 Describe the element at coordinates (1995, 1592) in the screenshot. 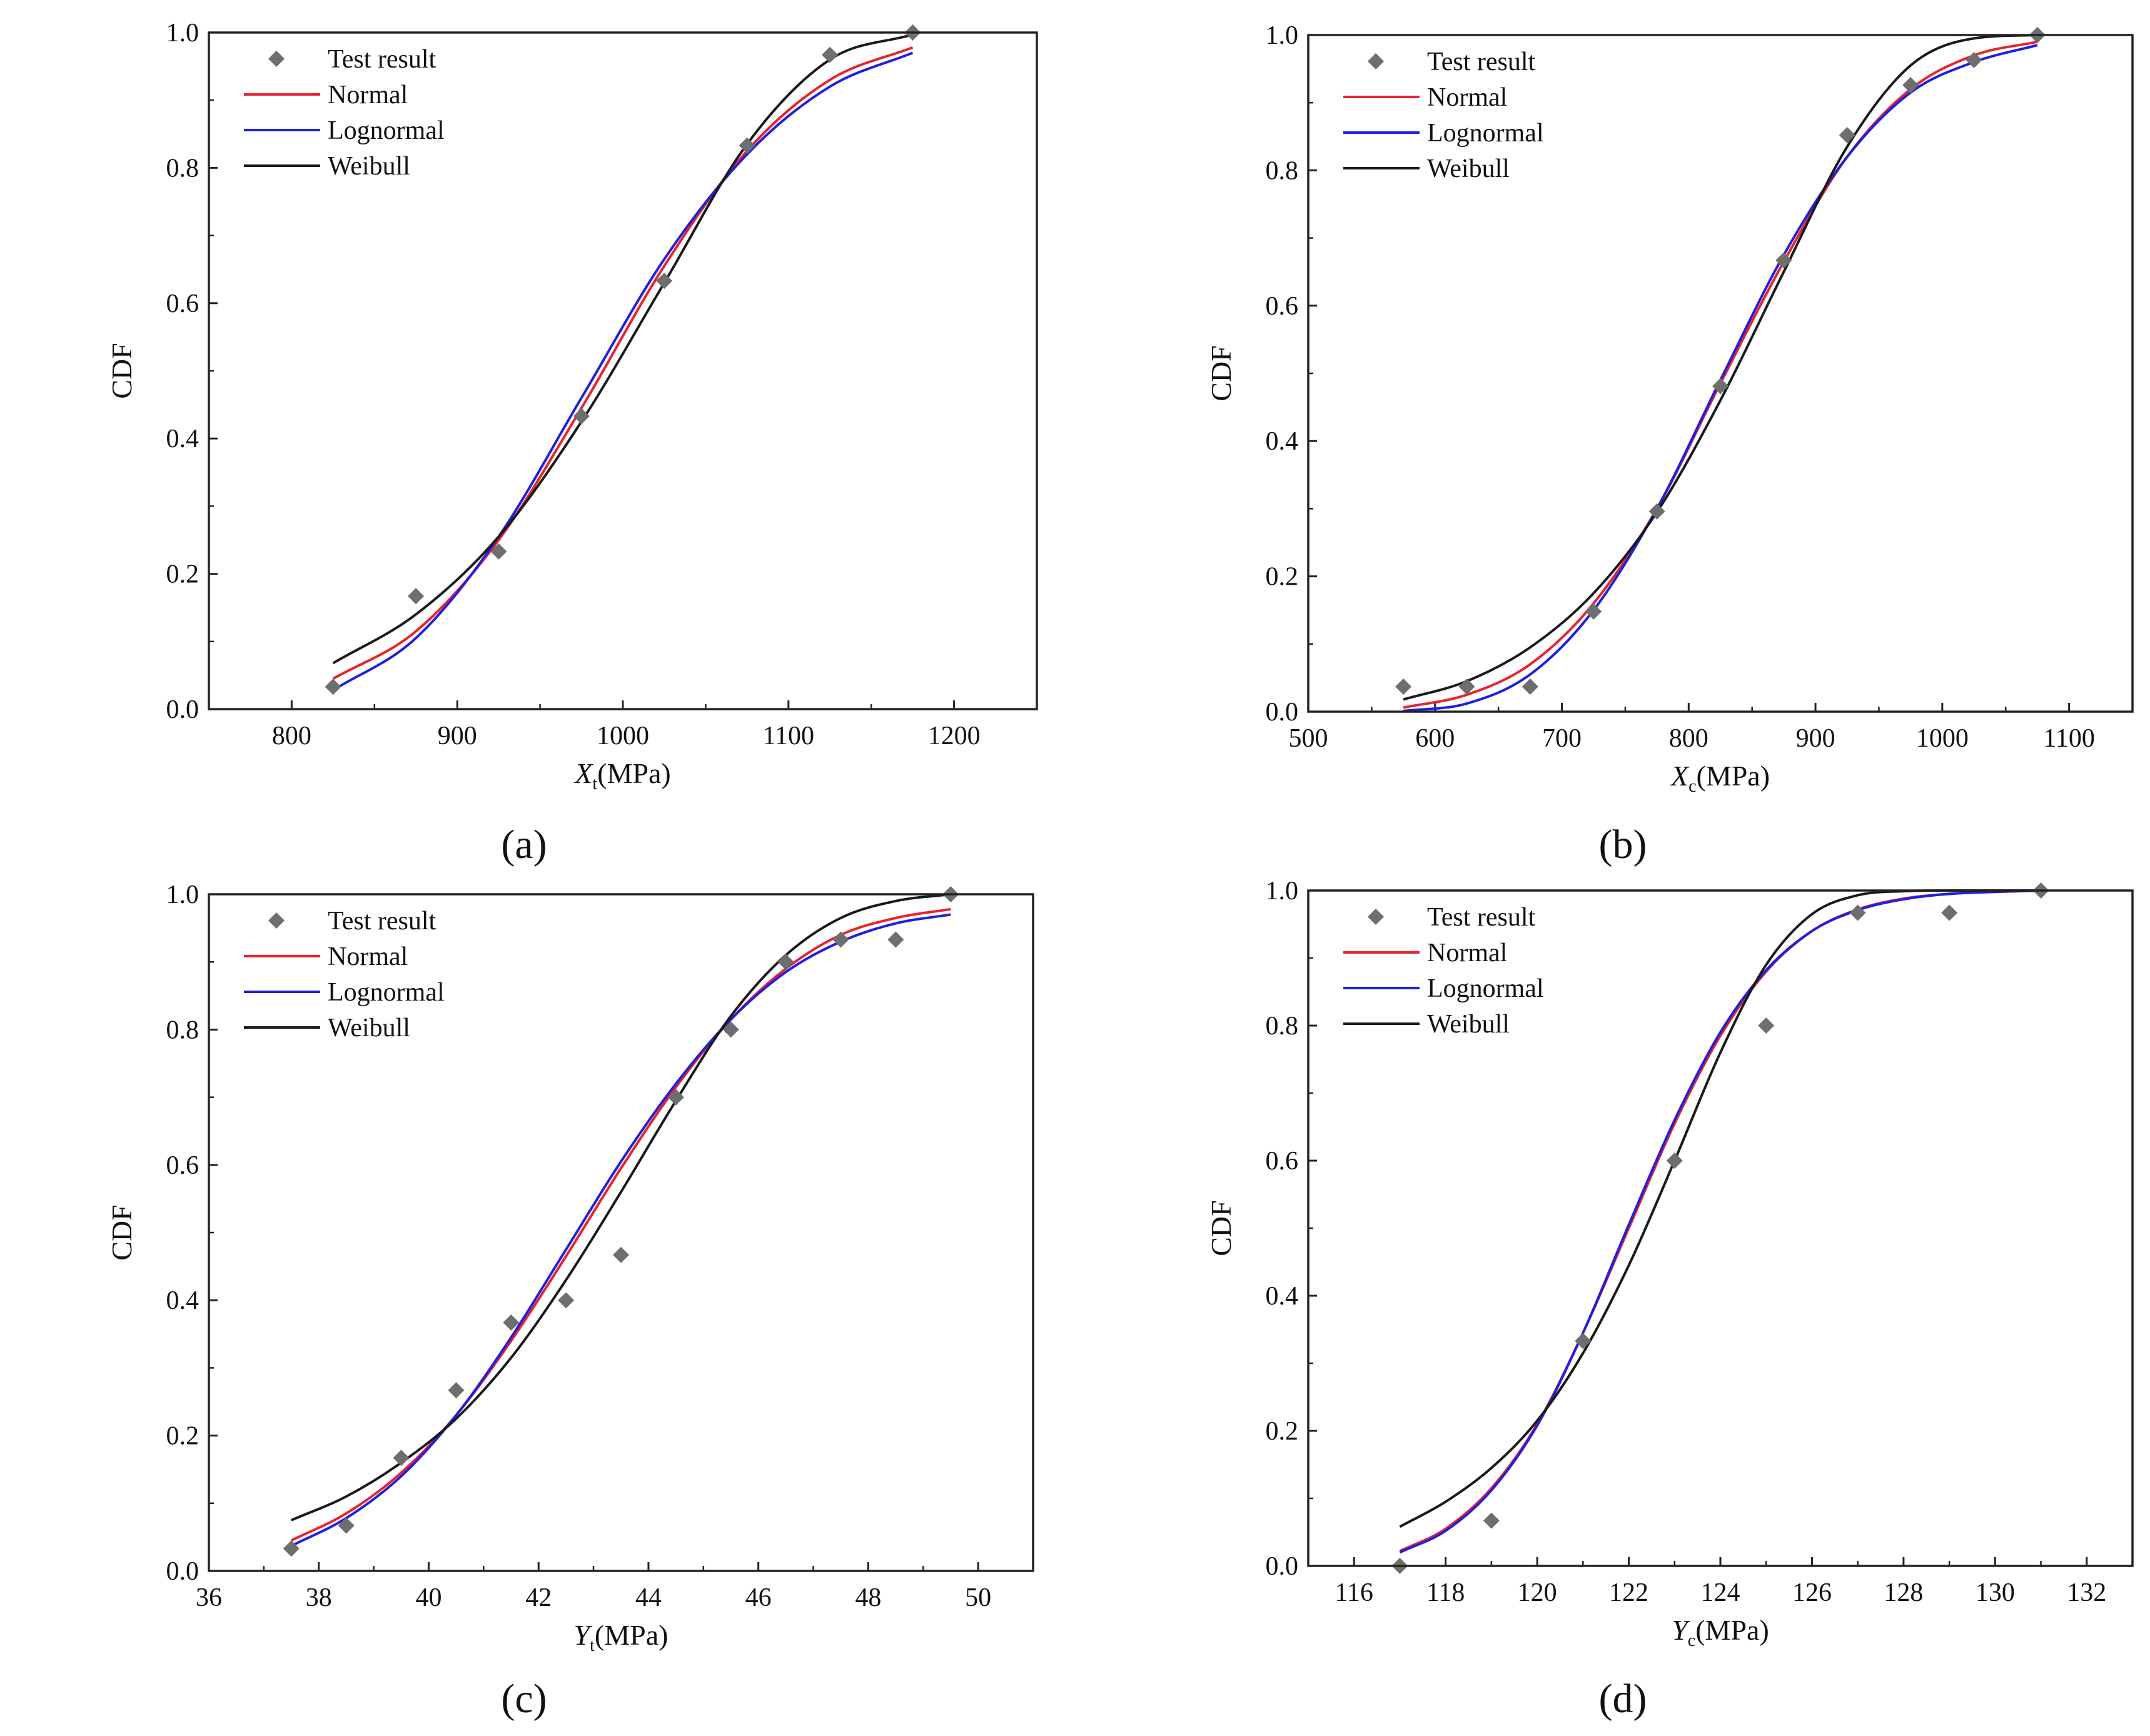

I see `x-tick-label: 130` at that location.